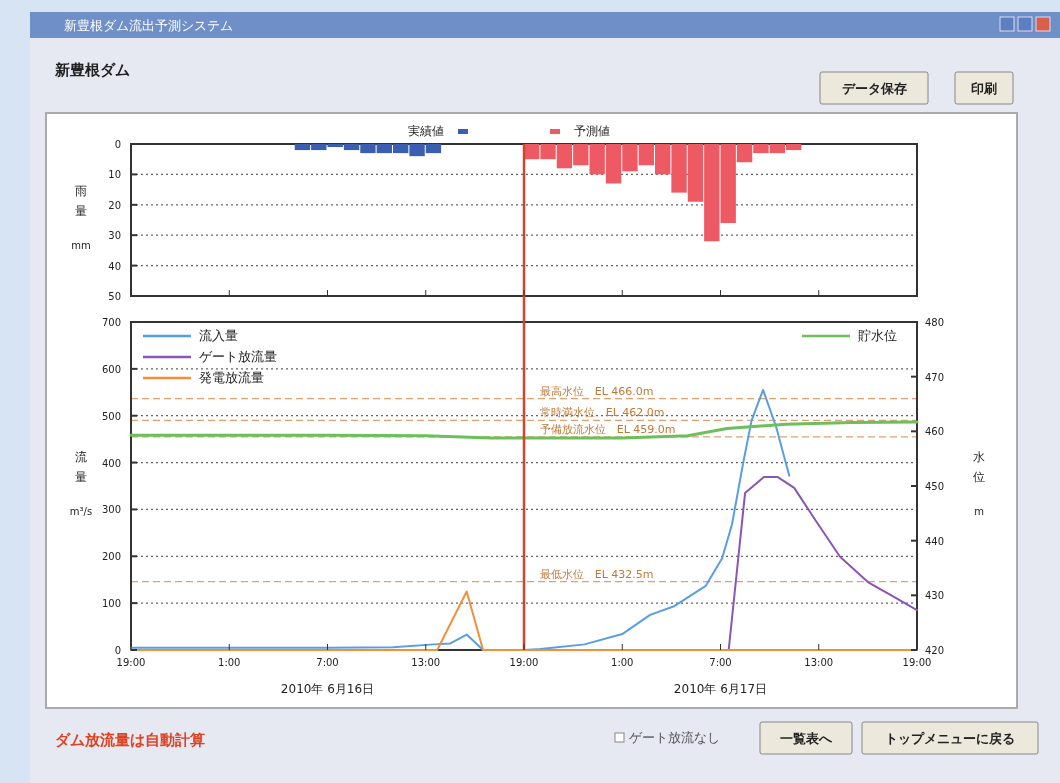 Image resolution: width=1060 pixels, height=783 pixels. Describe the element at coordinates (111, 322) in the screenshot. I see `y-tick-label: 700` at that location.